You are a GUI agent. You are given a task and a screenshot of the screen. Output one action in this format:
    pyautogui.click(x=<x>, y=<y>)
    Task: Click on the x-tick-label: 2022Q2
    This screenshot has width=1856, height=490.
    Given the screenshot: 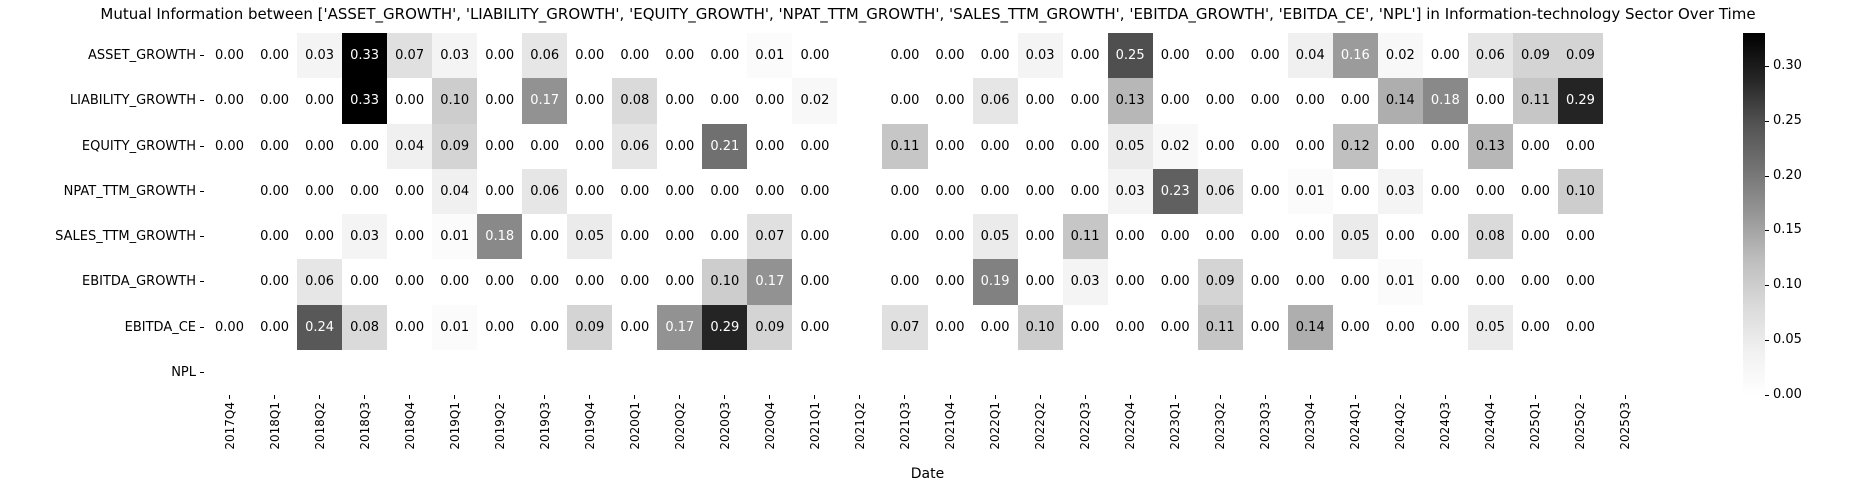 What is the action you would take?
    pyautogui.click(x=1040, y=426)
    